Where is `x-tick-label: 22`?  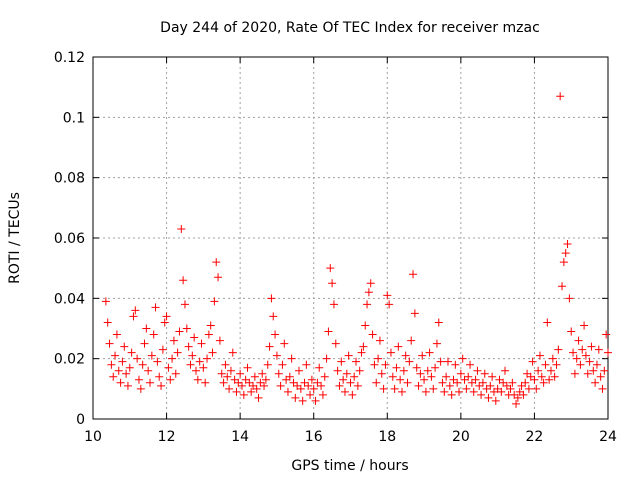 x-tick-label: 22 is located at coordinates (535, 437).